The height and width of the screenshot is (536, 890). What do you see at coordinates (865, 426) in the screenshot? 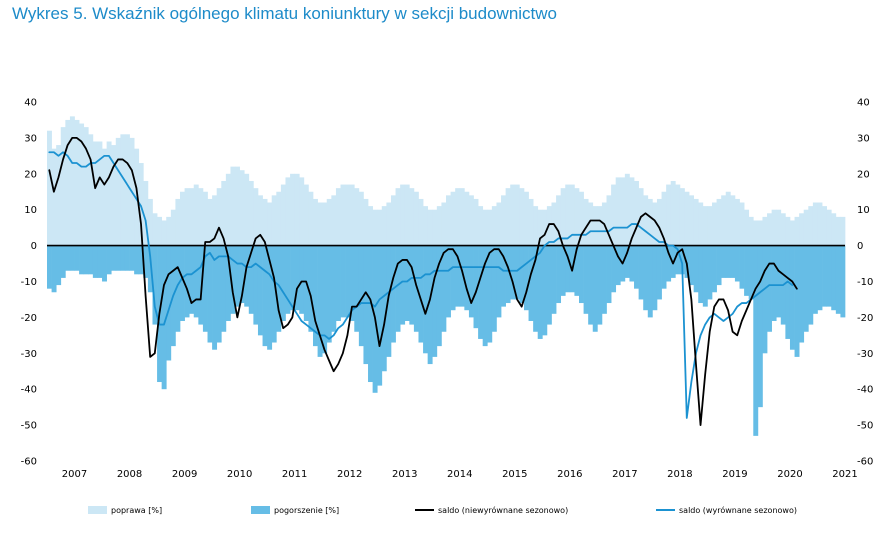
I see `y-tick-label: -50` at bounding box center [865, 426].